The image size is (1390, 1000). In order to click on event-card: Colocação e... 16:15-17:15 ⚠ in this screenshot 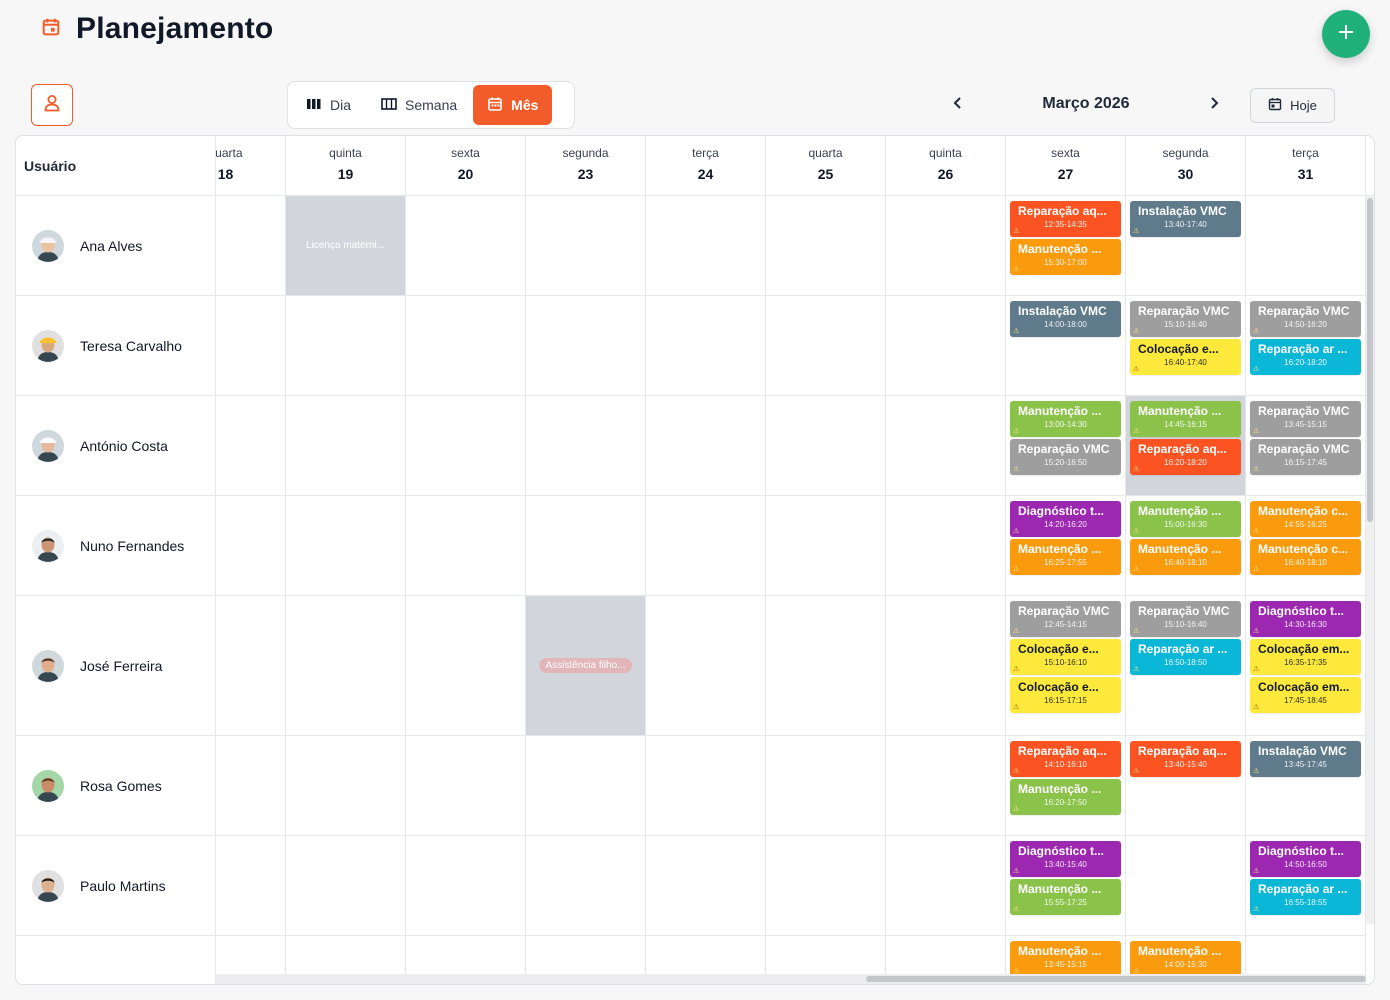, I will do `click(1065, 695)`.